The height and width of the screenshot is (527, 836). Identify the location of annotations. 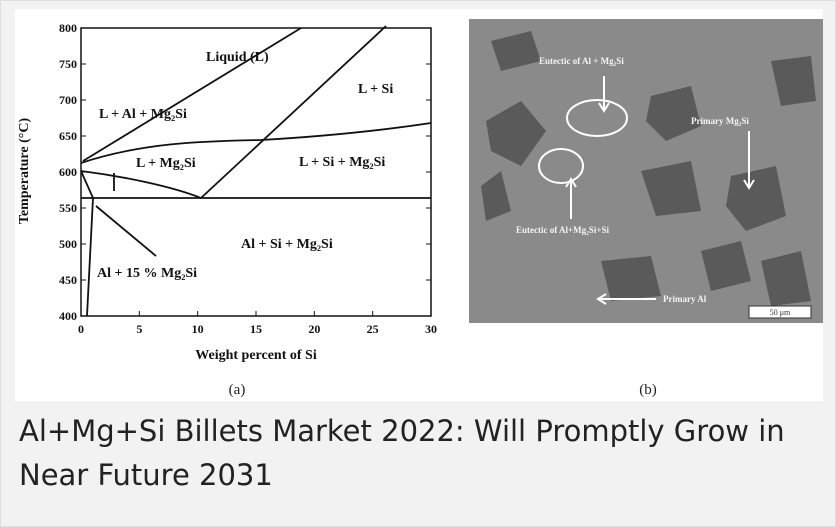
(646, 190).